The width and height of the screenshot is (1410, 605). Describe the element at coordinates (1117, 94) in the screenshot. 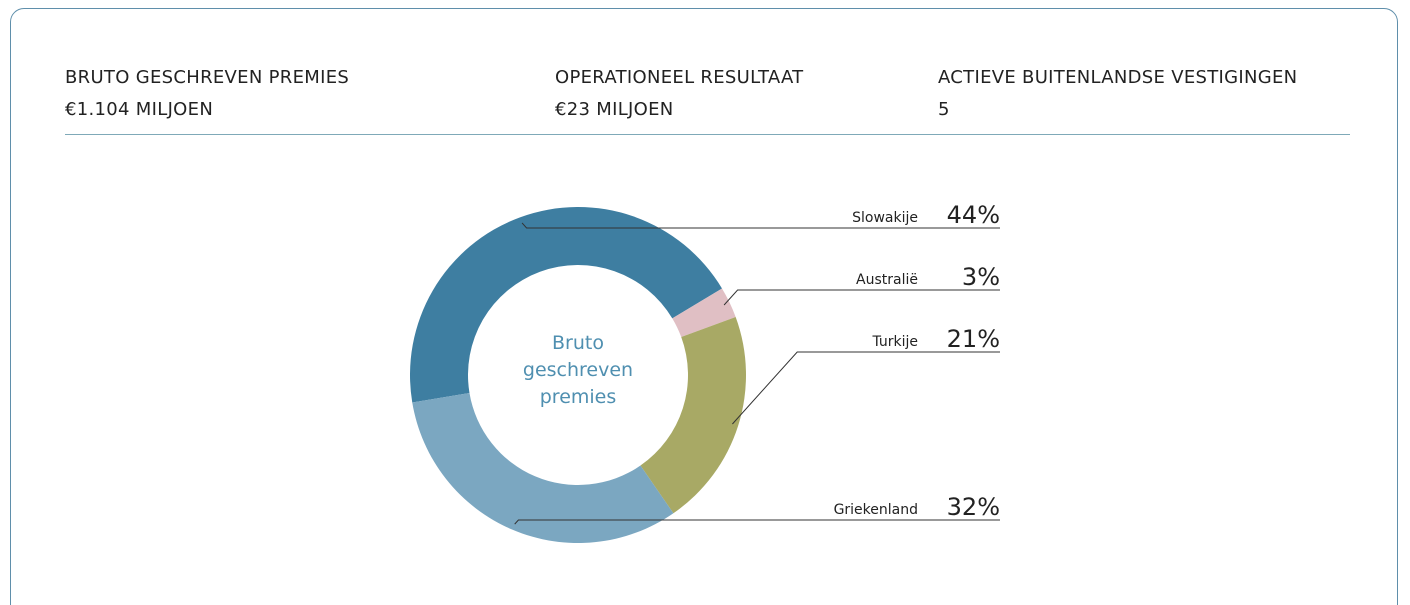

I see `stat: ACTIEVE BUITENLANDSE VESTIGINGEN 5` at that location.